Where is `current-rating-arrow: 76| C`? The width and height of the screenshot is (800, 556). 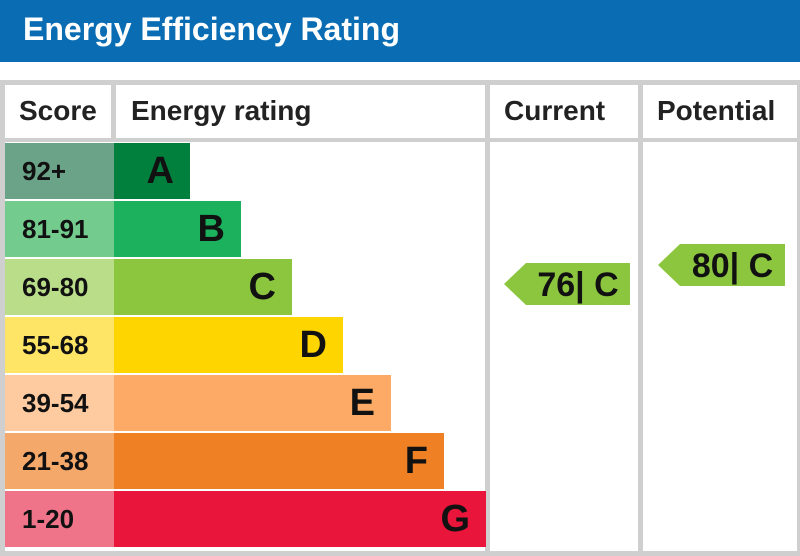 current-rating-arrow: 76| C is located at coordinates (567, 284).